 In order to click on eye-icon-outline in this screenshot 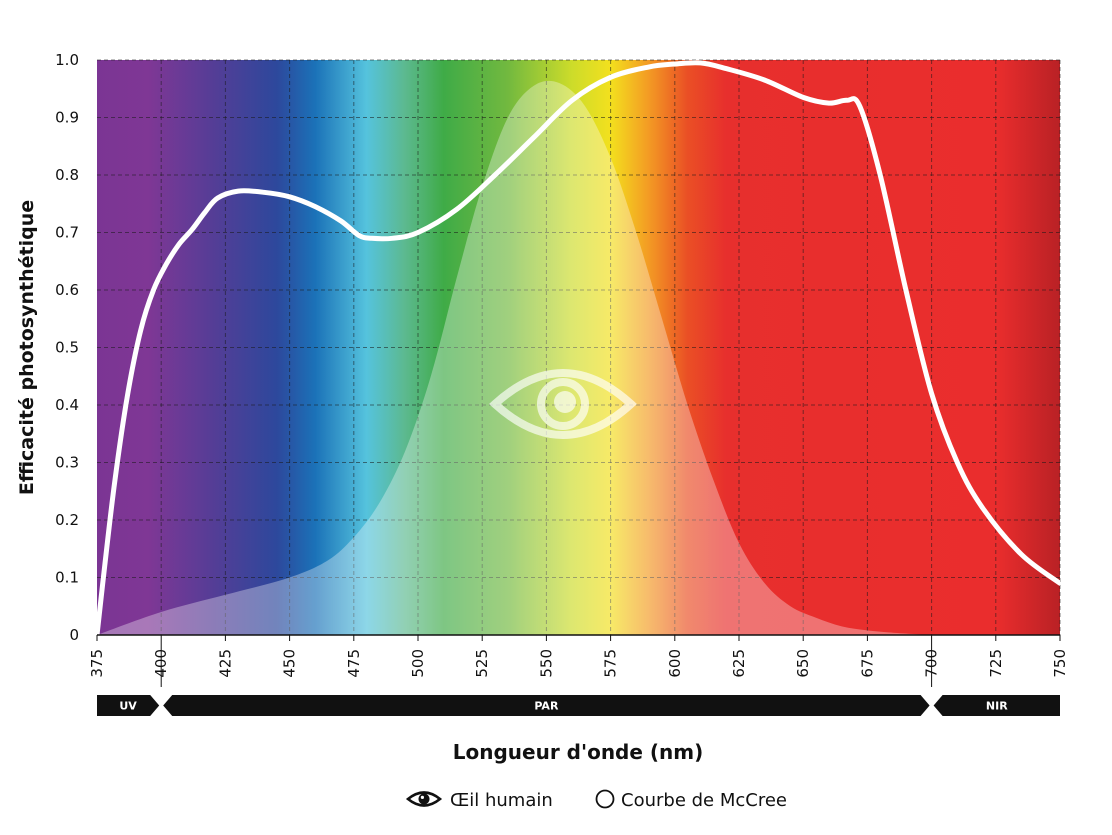, I will do `click(563, 404)`.